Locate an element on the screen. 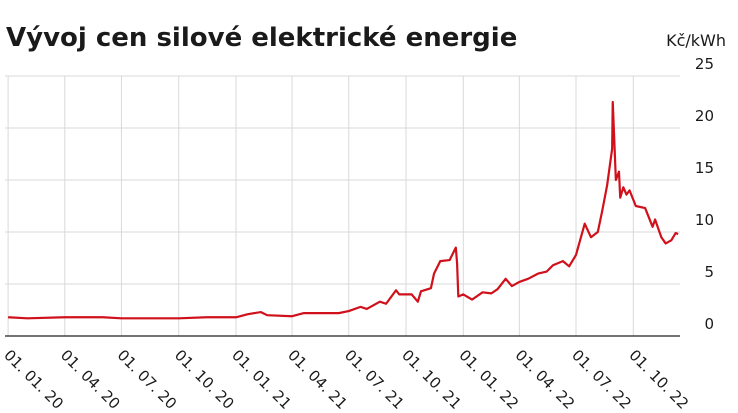 Image resolution: width=738 pixels, height=413 pixels. x-tick-label: 01. 07. 20 is located at coordinates (147, 379).